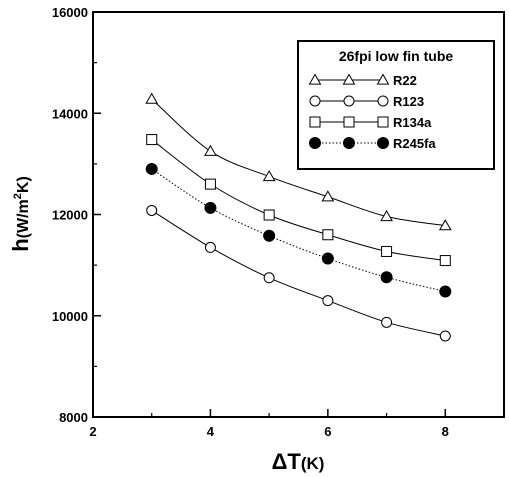 Image resolution: width=509 pixels, height=478 pixels. Describe the element at coordinates (211, 431) in the screenshot. I see `x-tick-label: 4` at that location.